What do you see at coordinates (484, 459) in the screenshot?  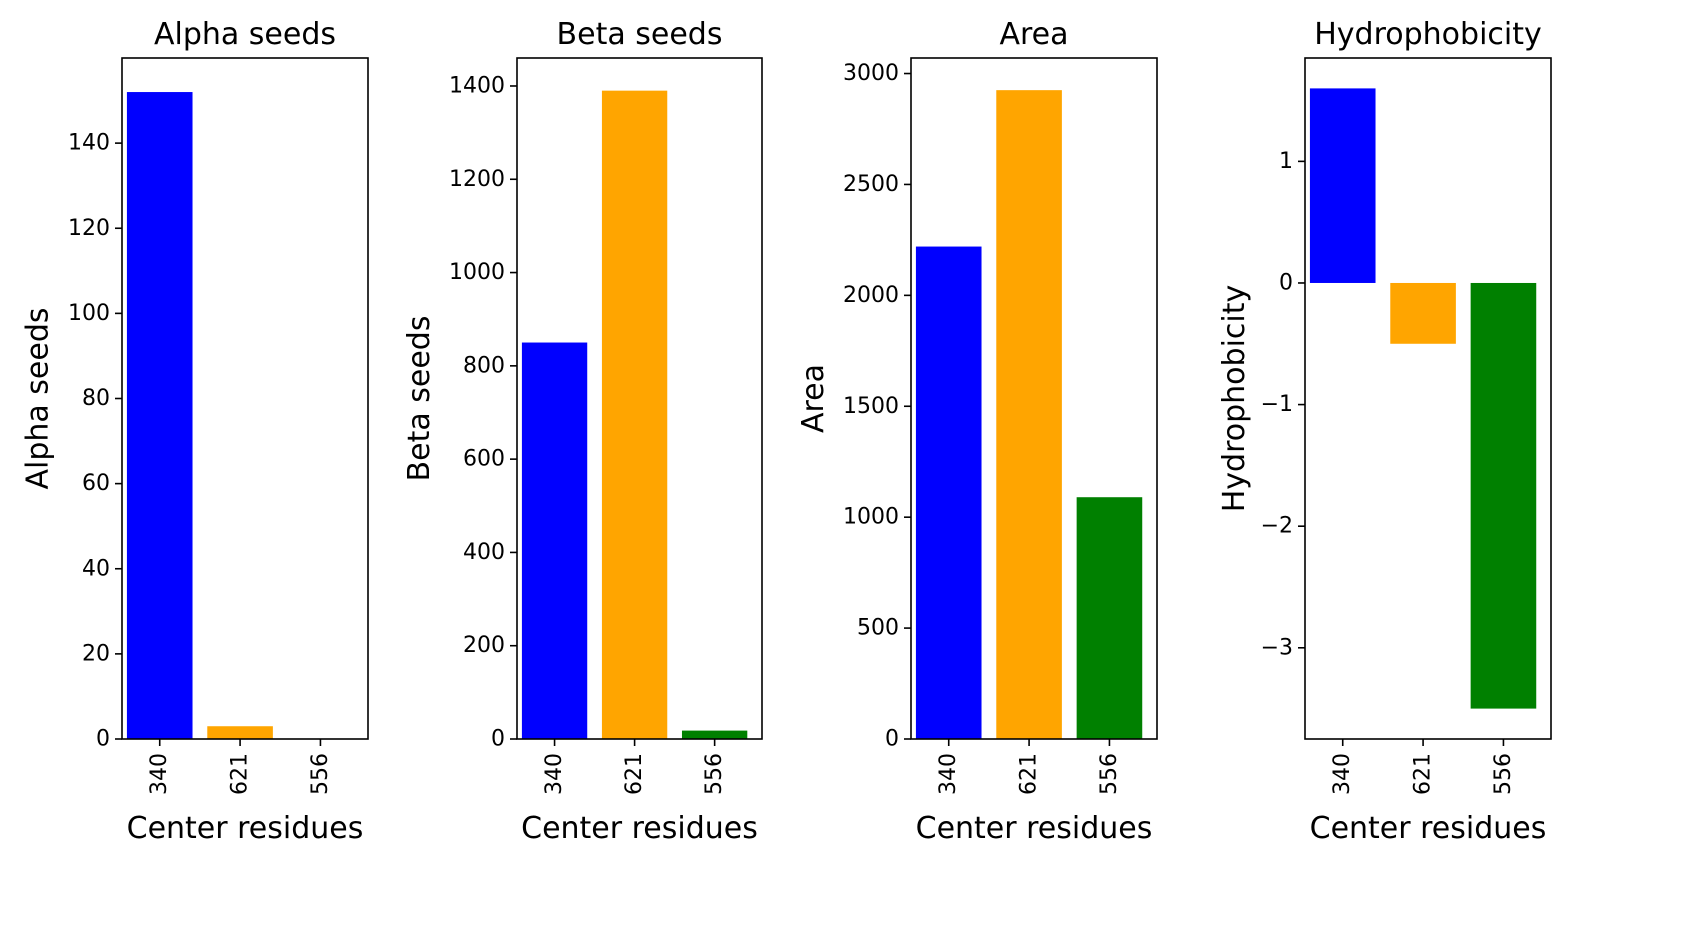 I see `y-tick-label: 600` at bounding box center [484, 459].